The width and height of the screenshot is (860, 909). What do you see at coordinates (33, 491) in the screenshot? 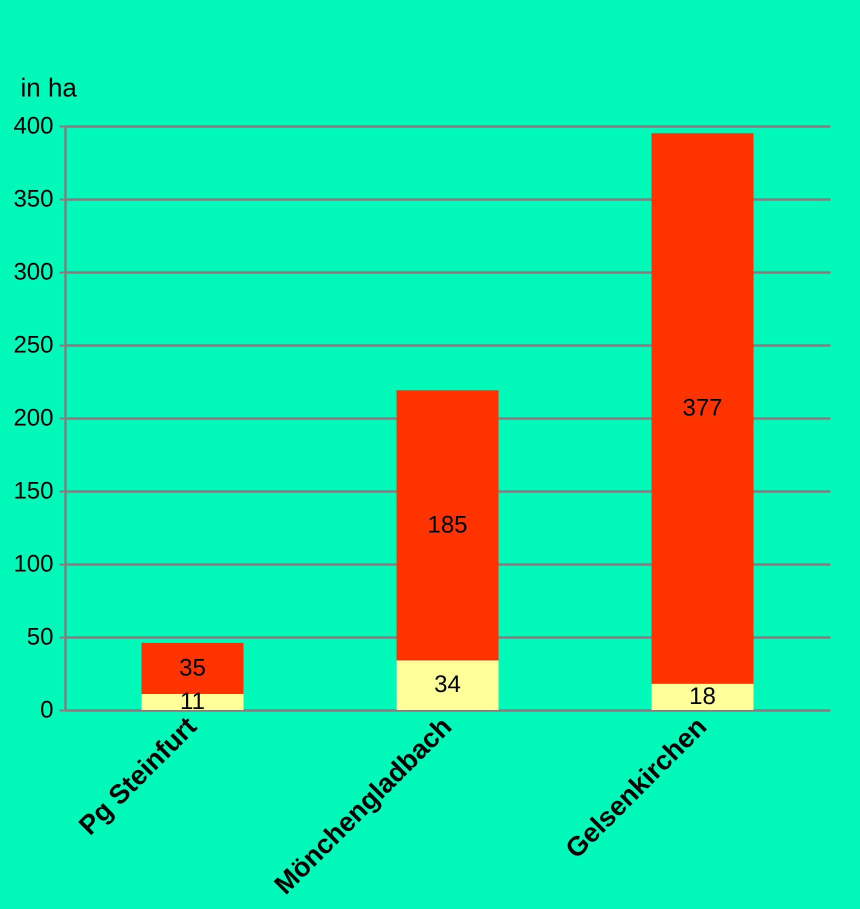
I see `y-tick-label: 150` at bounding box center [33, 491].